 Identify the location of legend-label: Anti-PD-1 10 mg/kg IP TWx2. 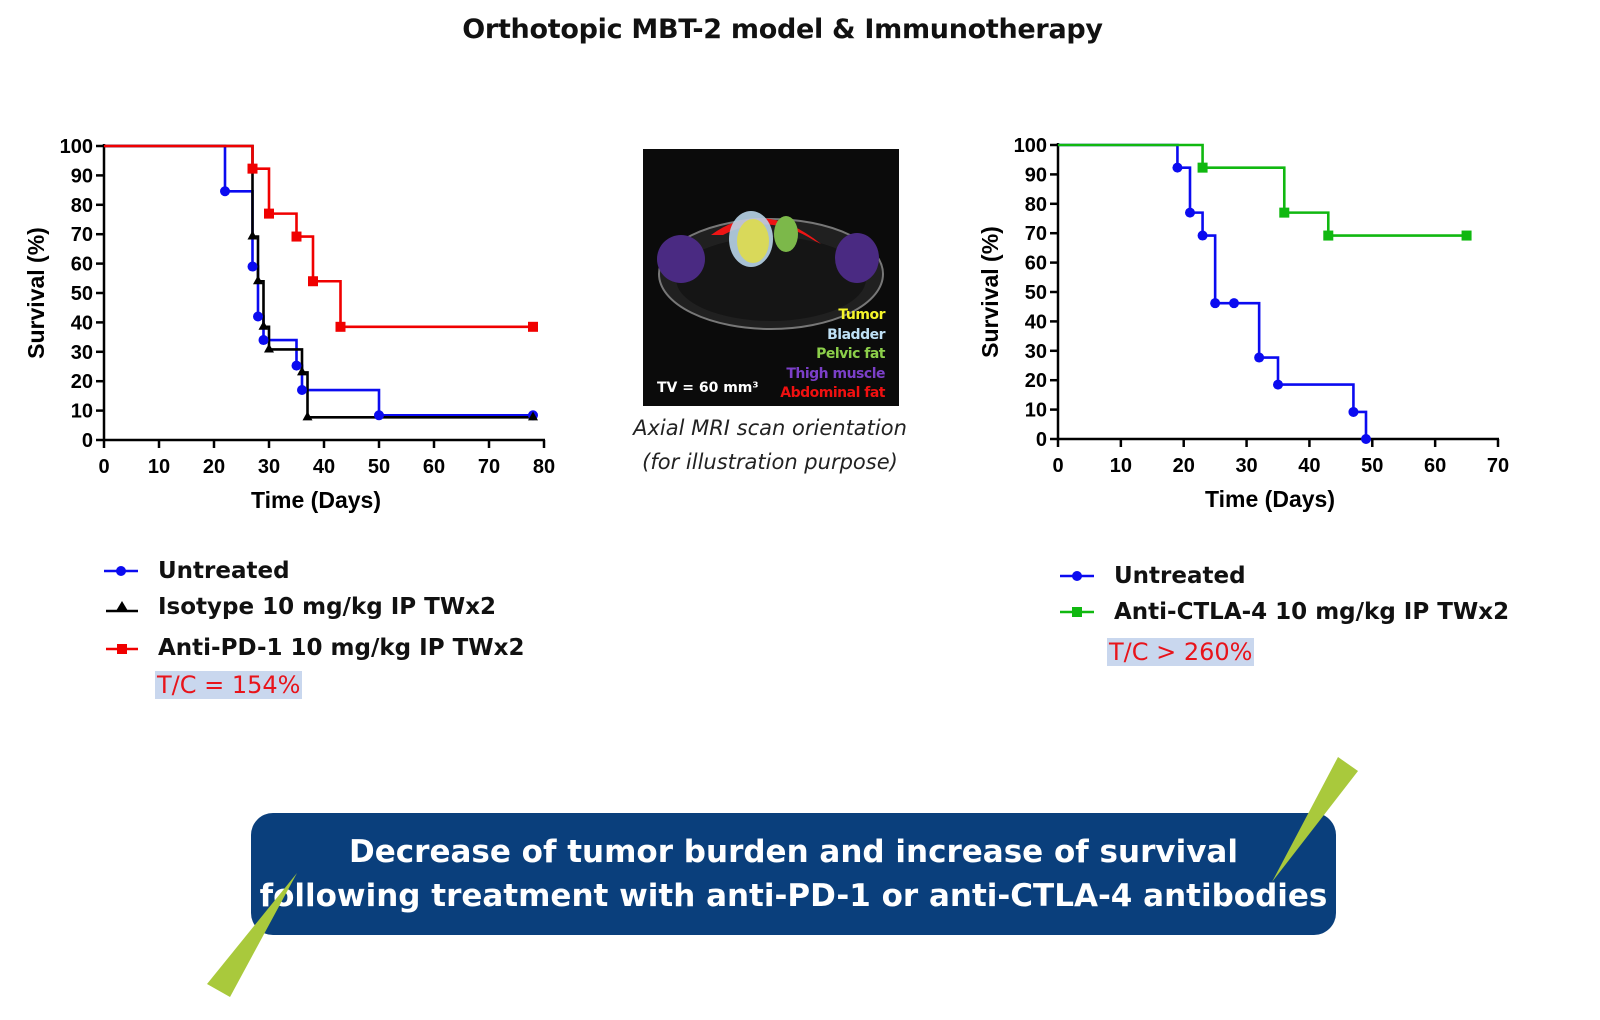
(341, 648).